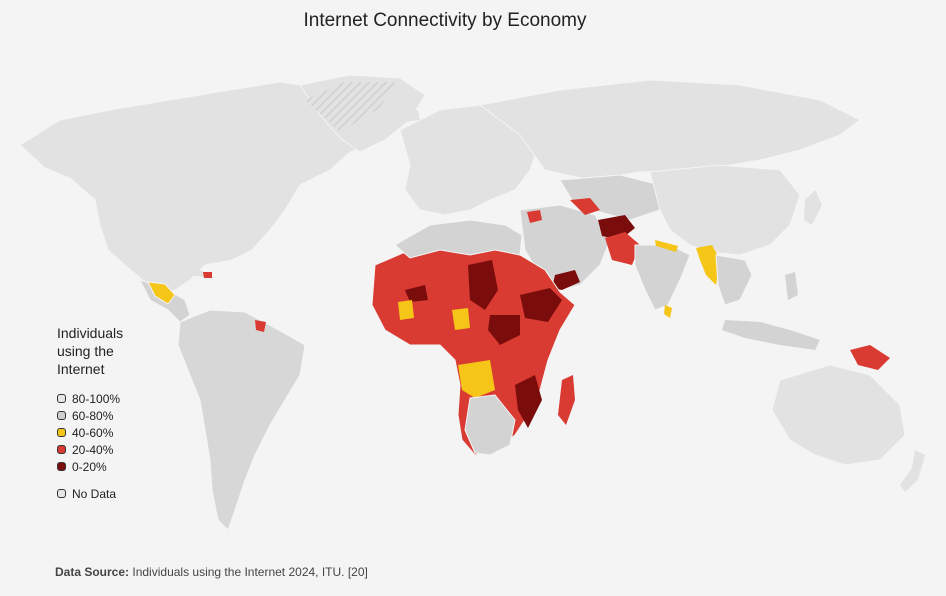  I want to click on nepal, so click(666, 246).